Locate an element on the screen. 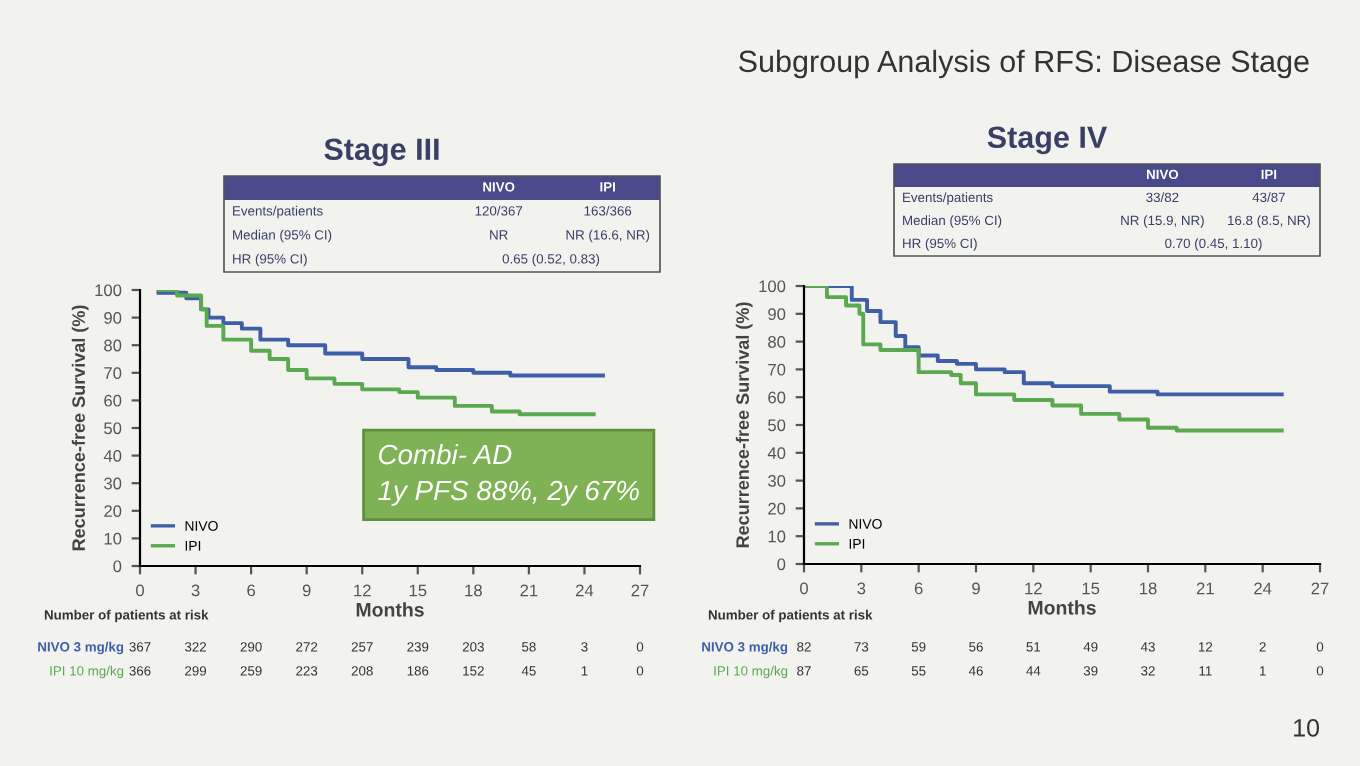  chart-title: Stage IV is located at coordinates (1047, 140).